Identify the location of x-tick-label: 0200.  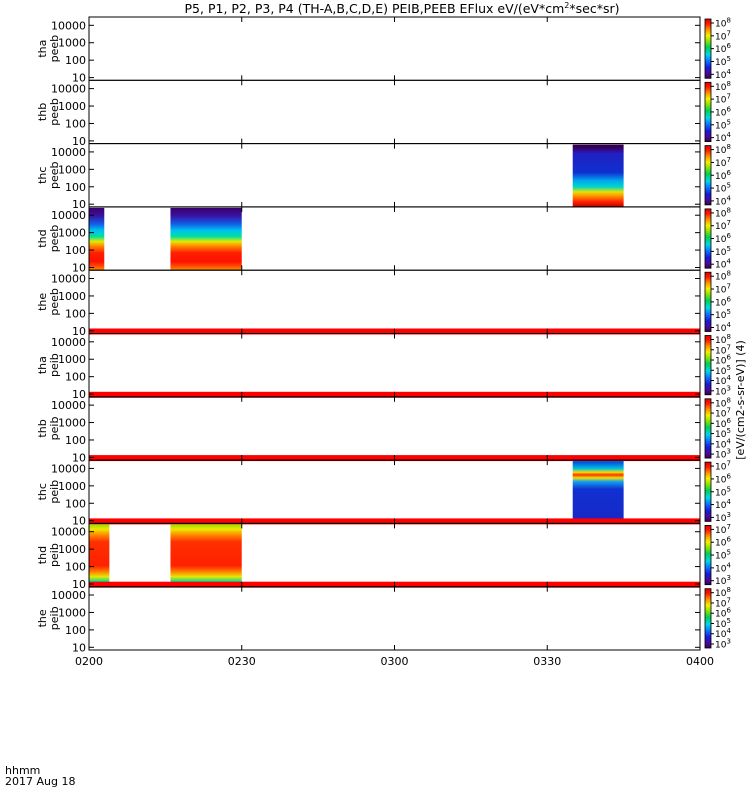
(89, 661).